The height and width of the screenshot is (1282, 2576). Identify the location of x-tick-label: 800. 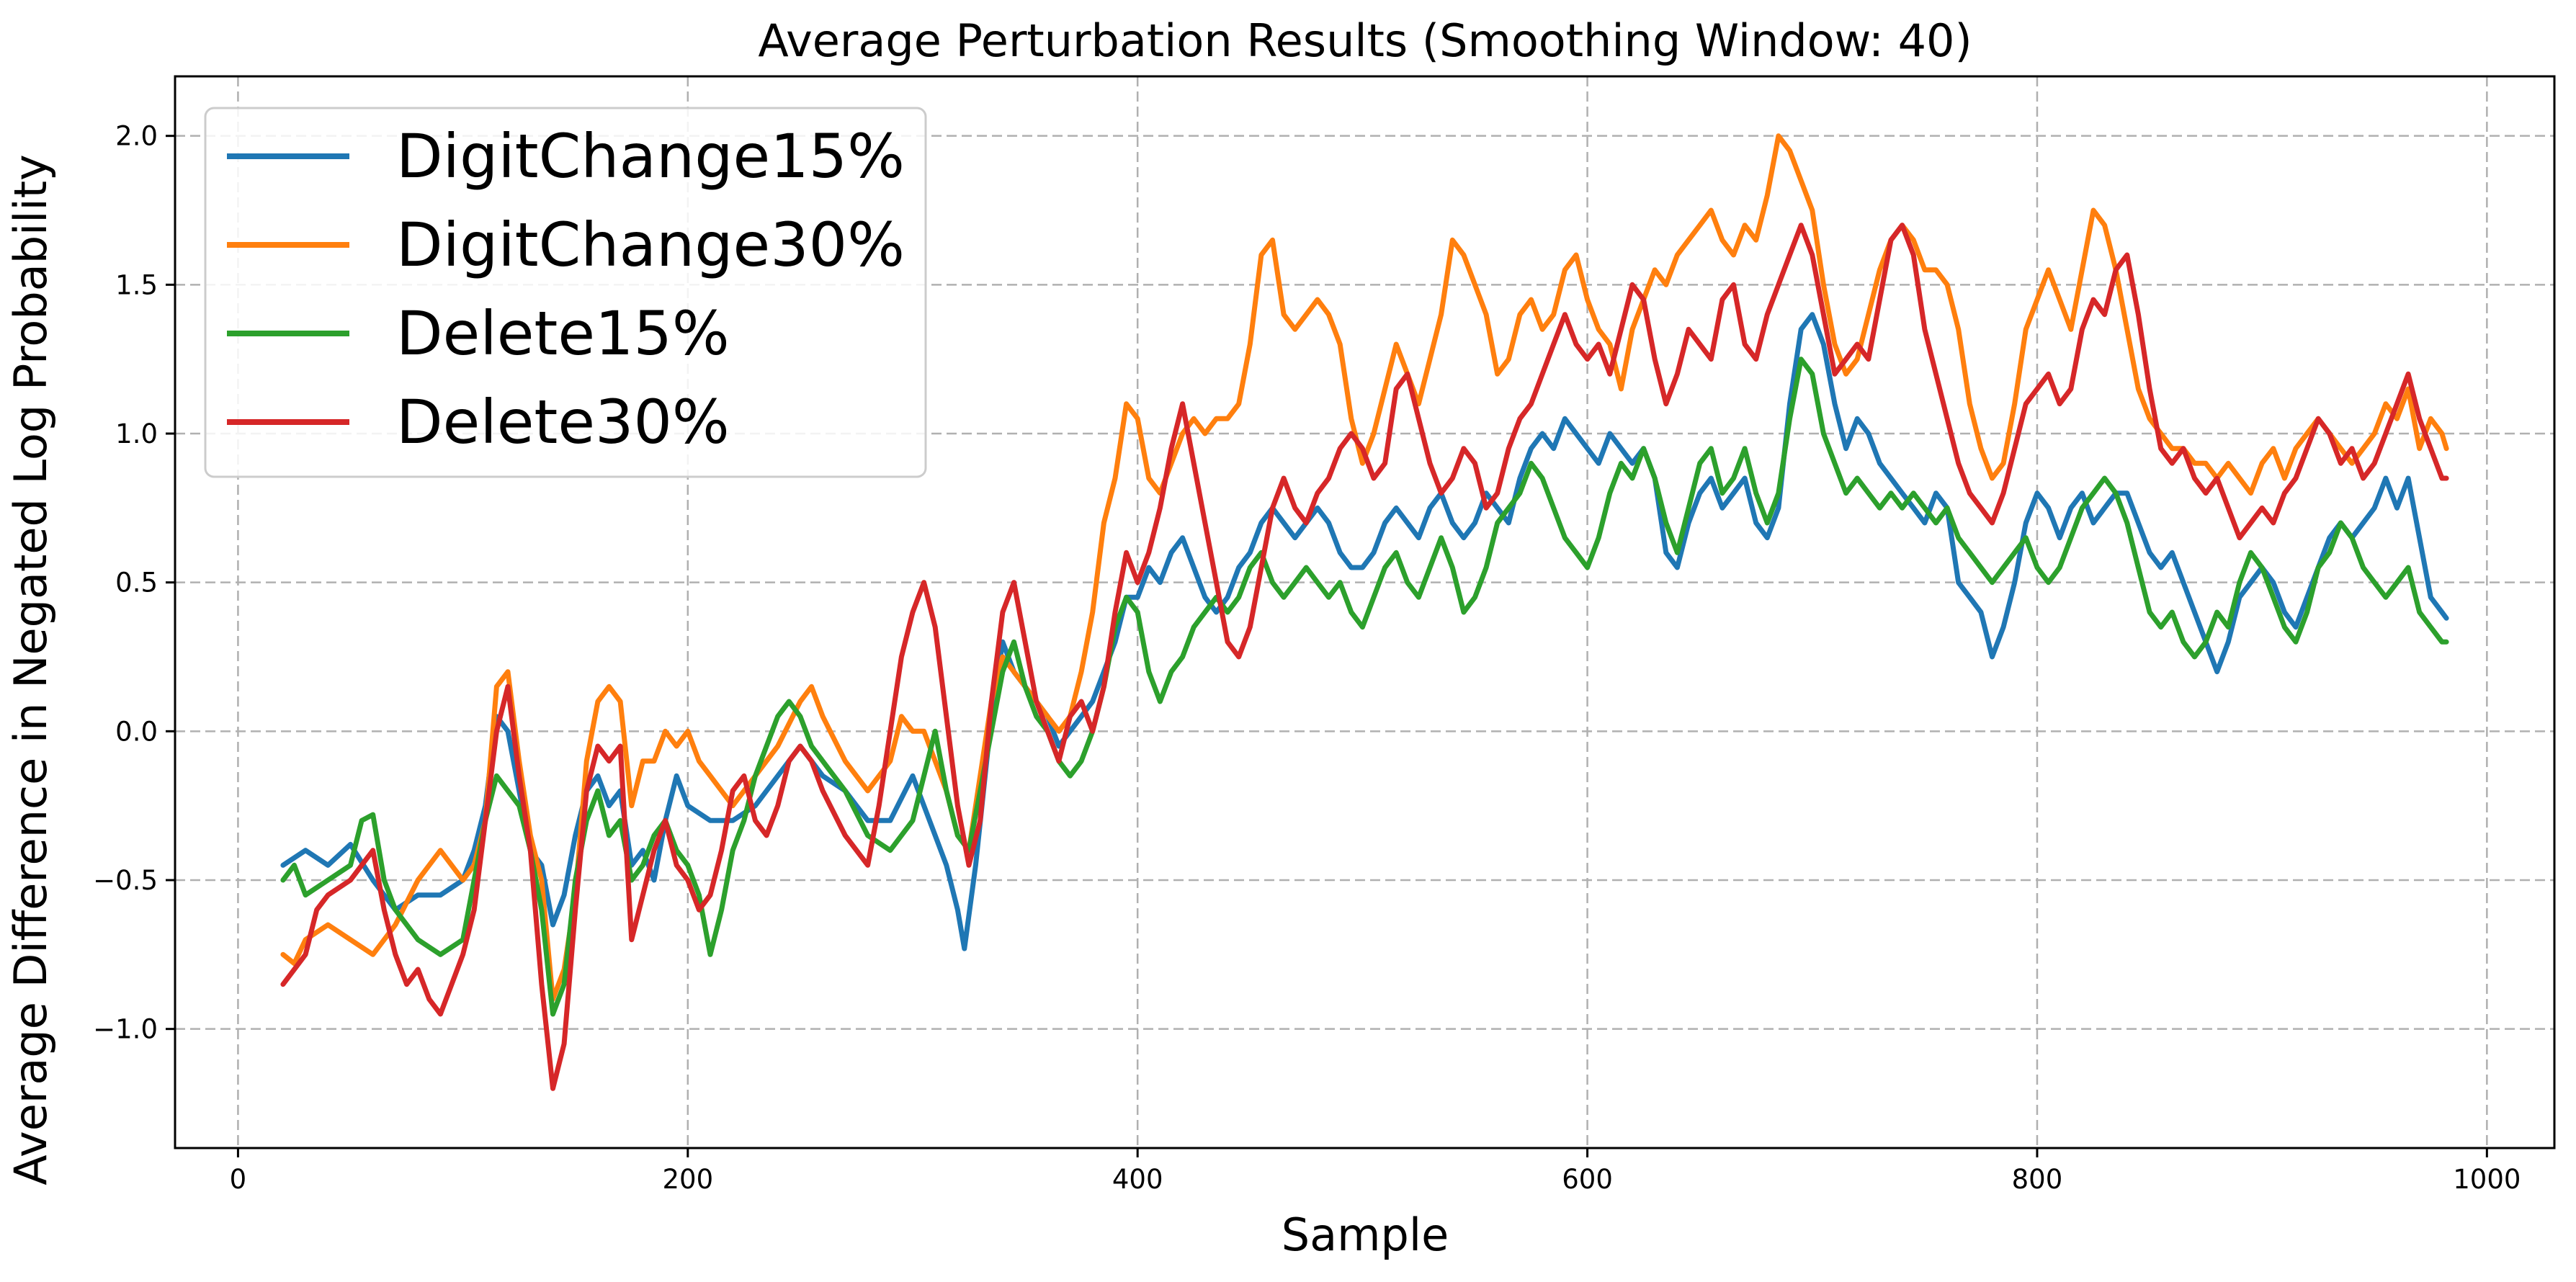
(2038, 1179).